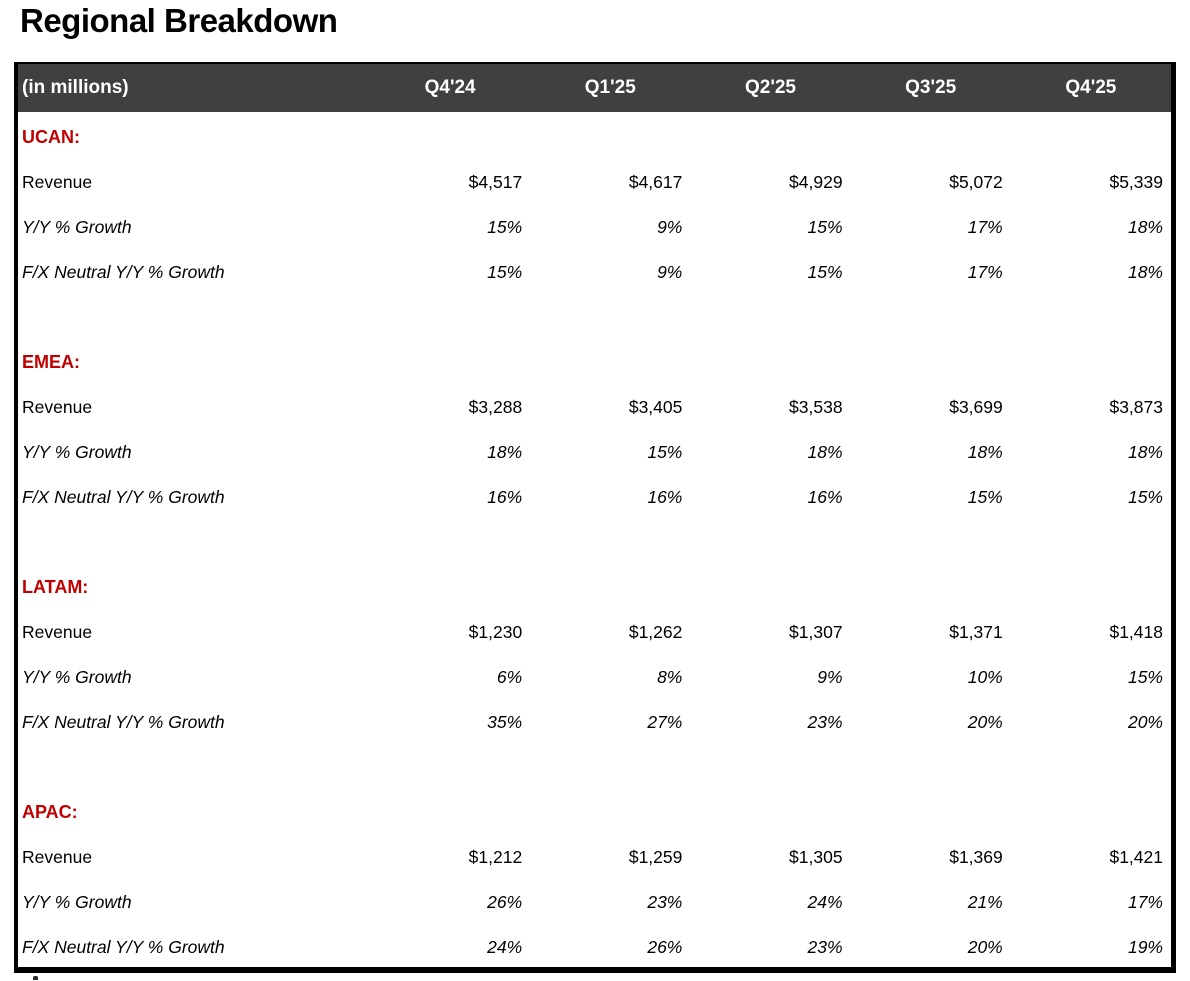  I want to click on value-cell: $1,421, so click(1136, 857).